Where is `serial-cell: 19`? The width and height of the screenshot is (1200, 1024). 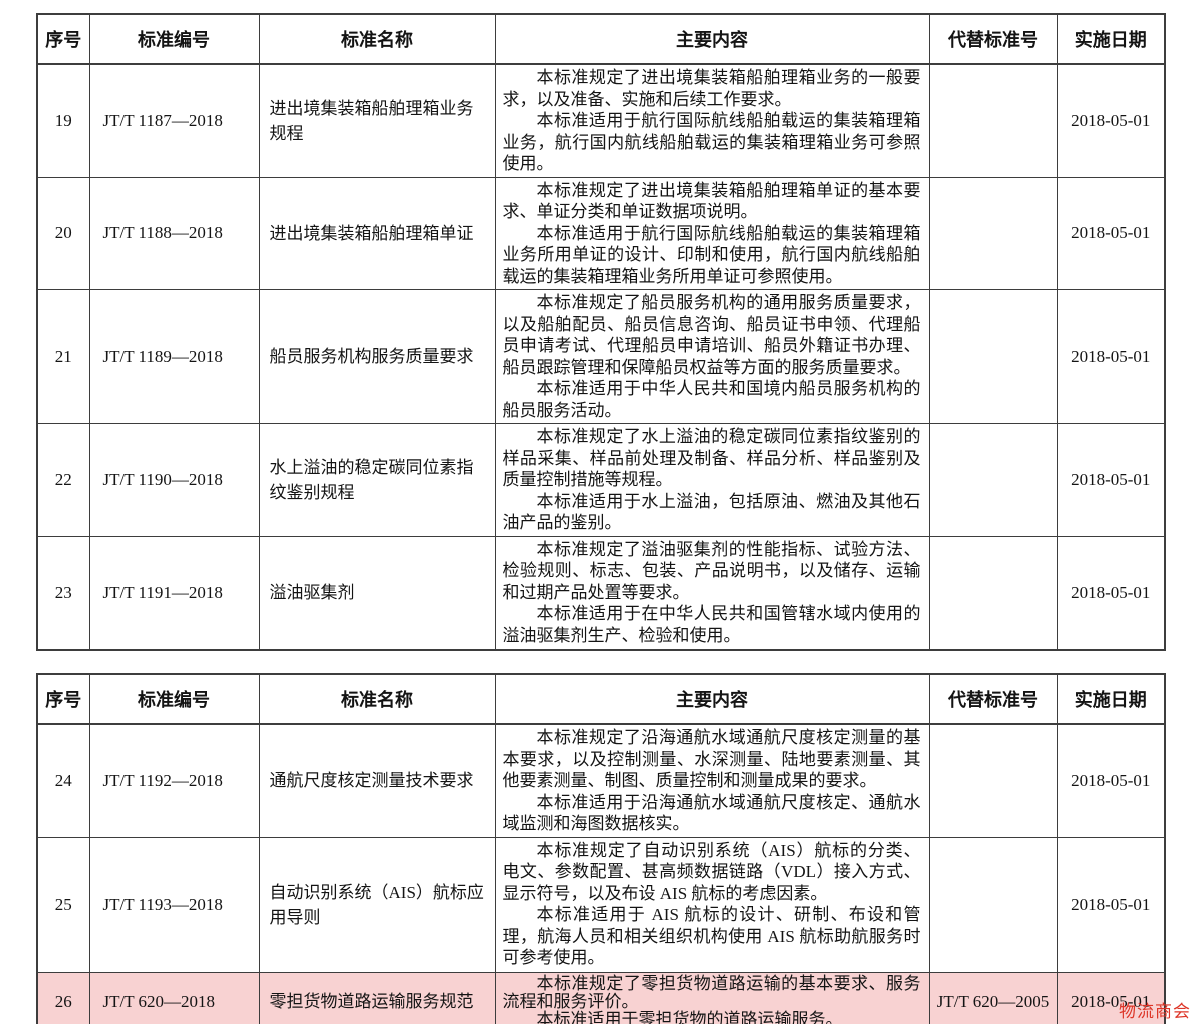 serial-cell: 19 is located at coordinates (63, 120).